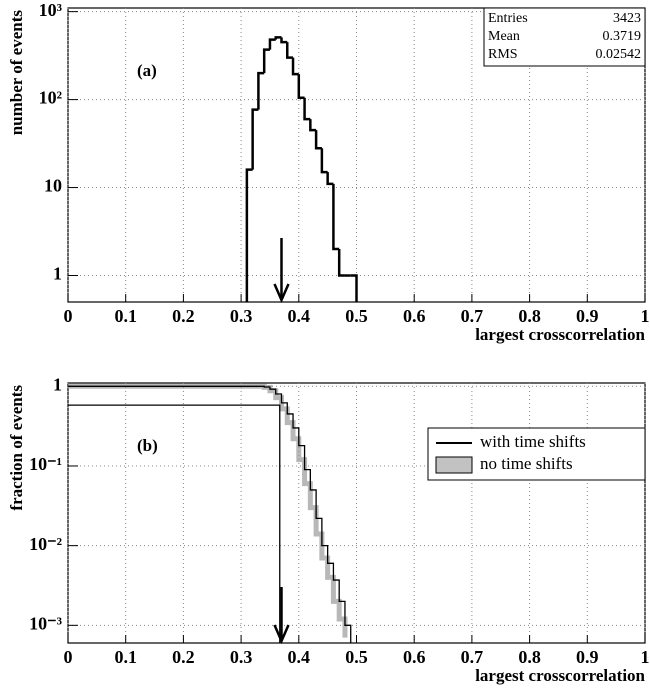 The height and width of the screenshot is (700, 650). What do you see at coordinates (564, 37) in the screenshot?
I see `stats-box` at bounding box center [564, 37].